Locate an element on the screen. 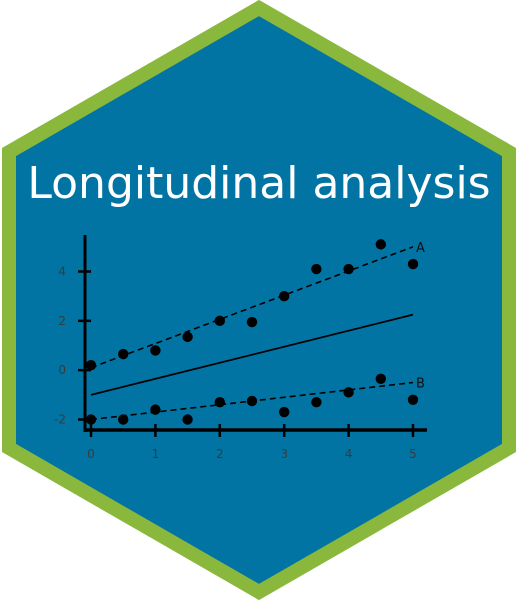 This screenshot has width=518, height=600. x-tick-label: 2 is located at coordinates (220, 454).